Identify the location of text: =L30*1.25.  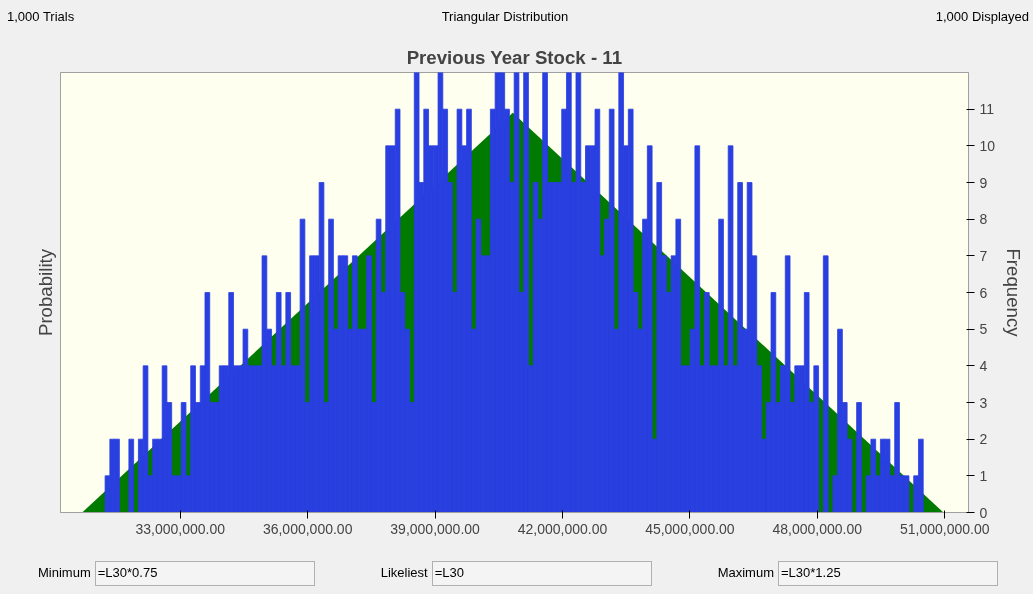
(888, 573).